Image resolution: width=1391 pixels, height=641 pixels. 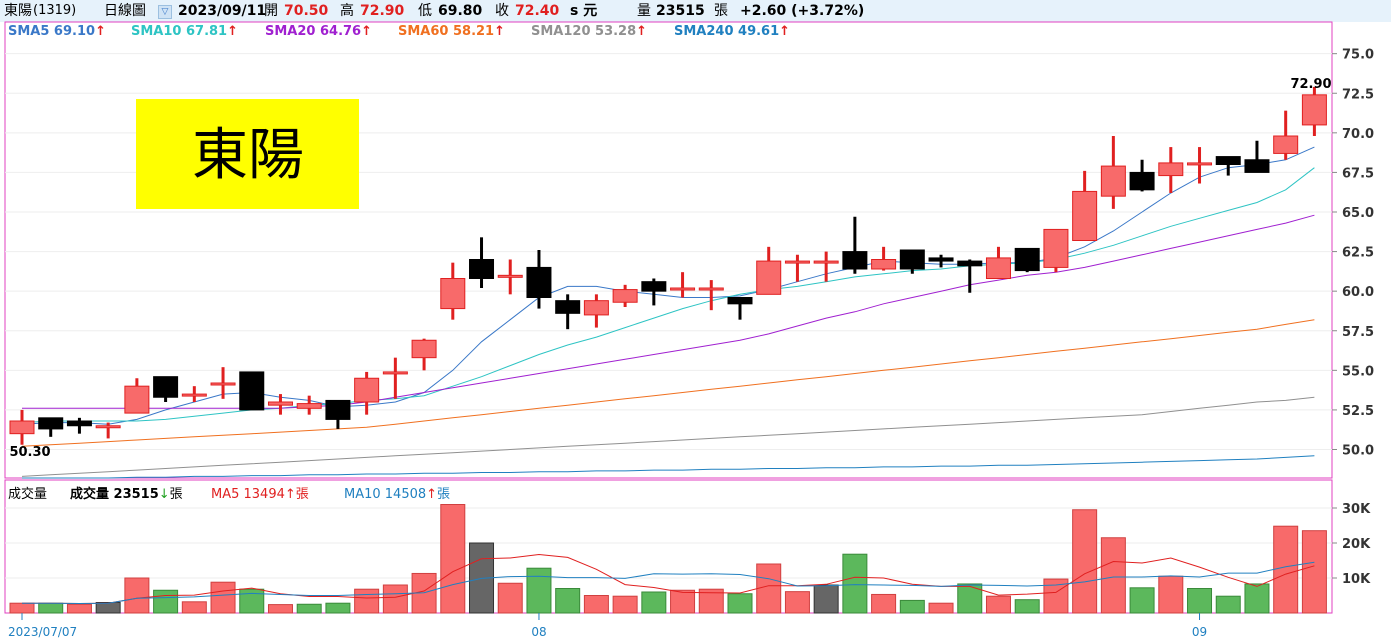 I want to click on sma60-legend: SMA60 58.21↑, so click(x=452, y=31).